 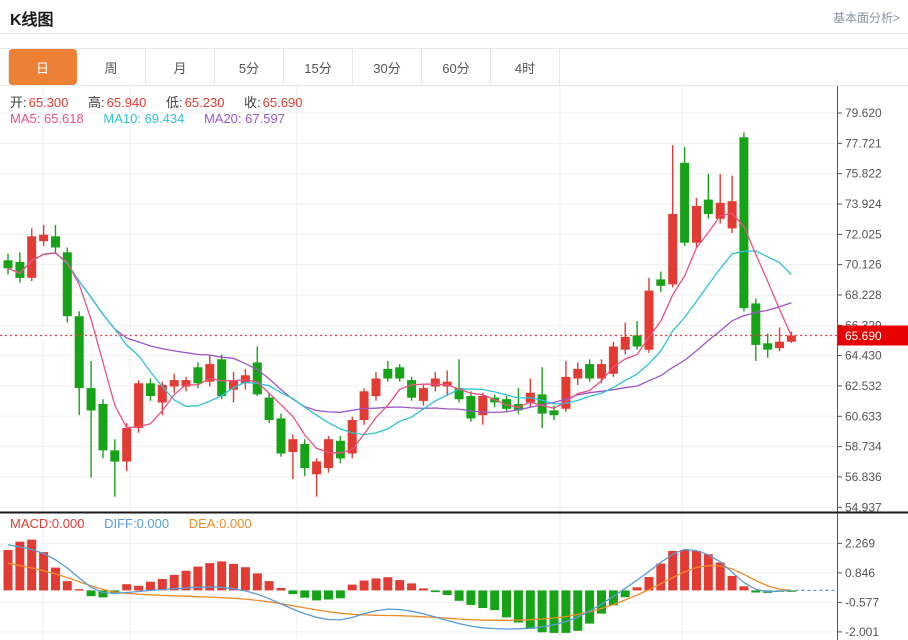 What do you see at coordinates (48, 102) in the screenshot?
I see `open-value: 65.300` at bounding box center [48, 102].